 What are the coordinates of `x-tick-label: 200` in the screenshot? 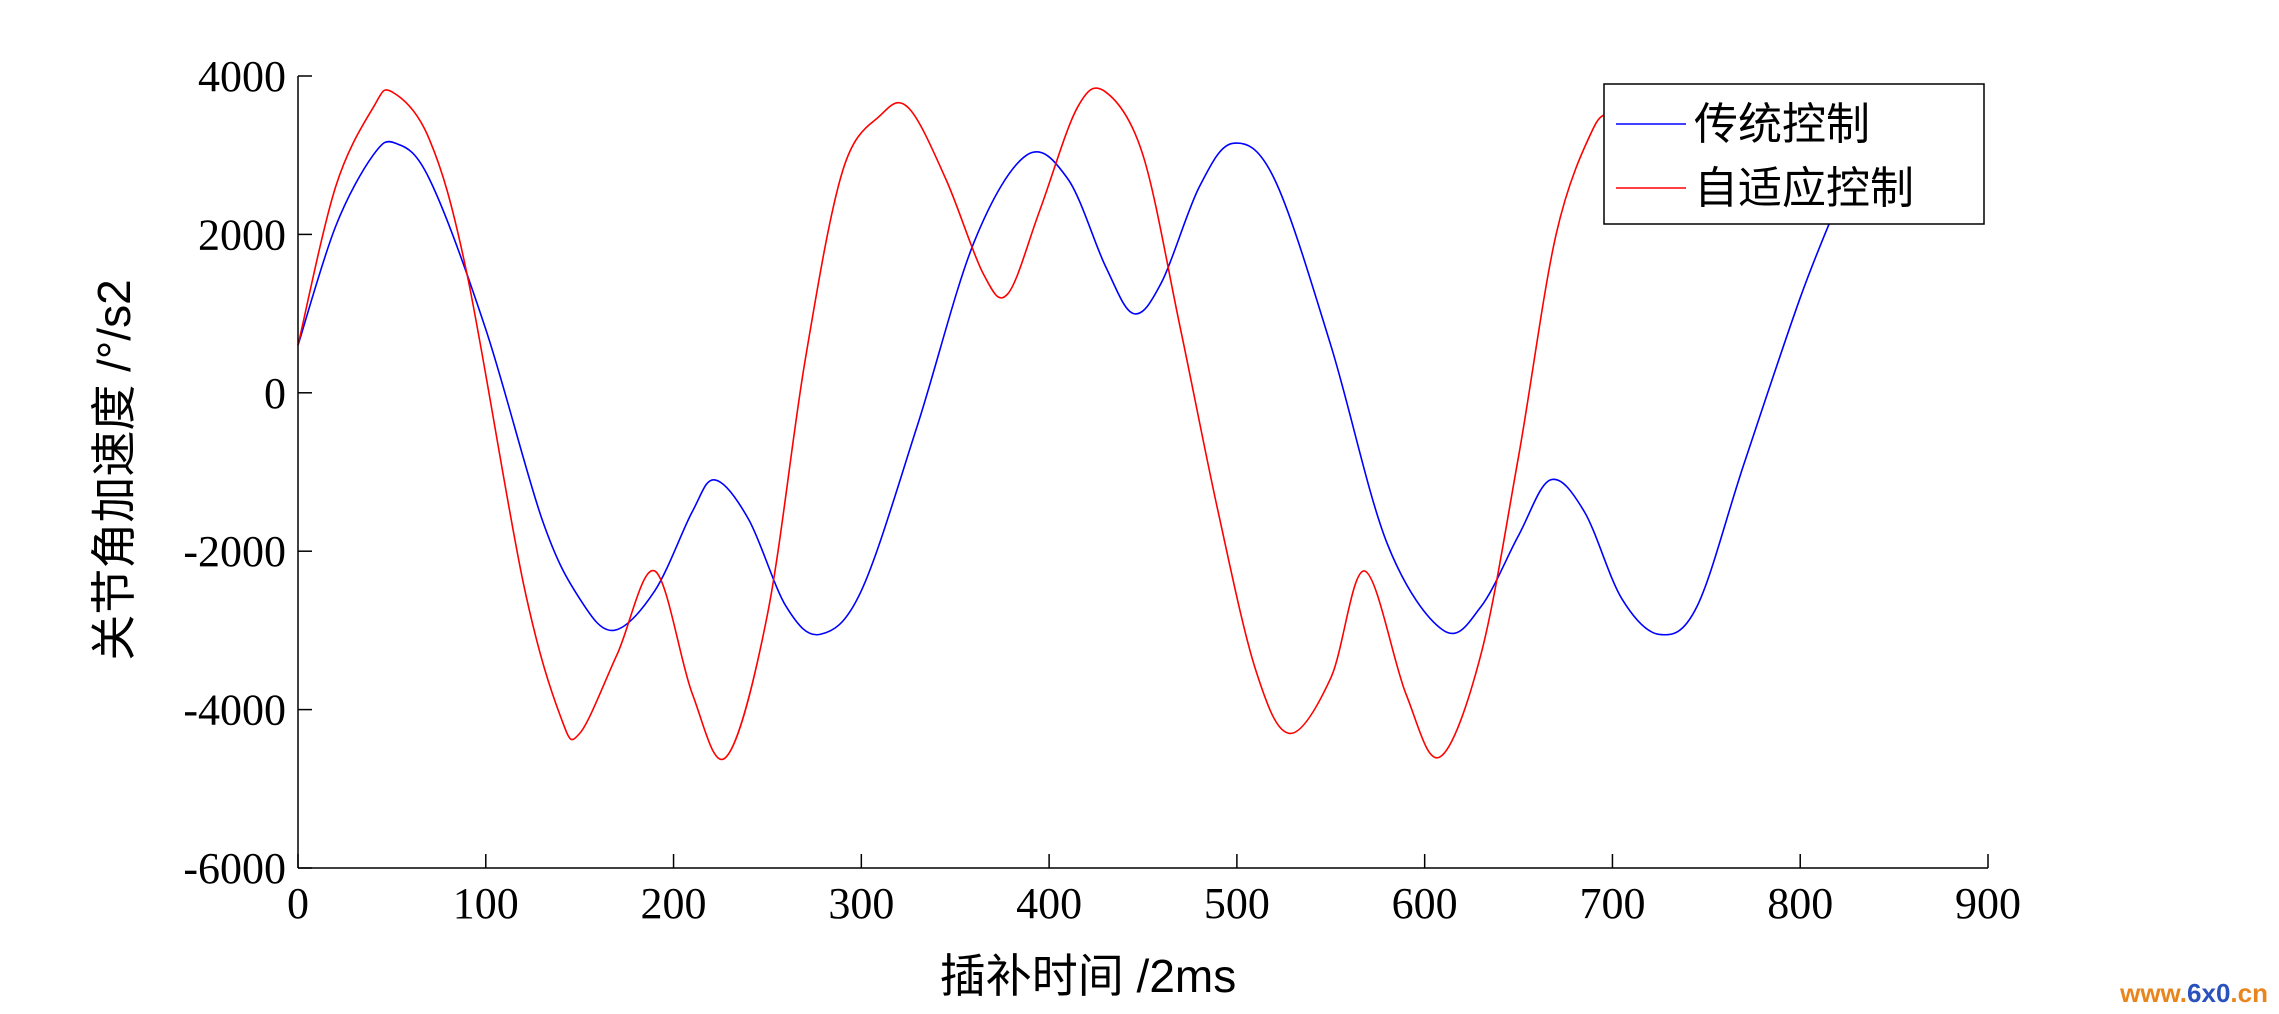 It's located at (674, 903).